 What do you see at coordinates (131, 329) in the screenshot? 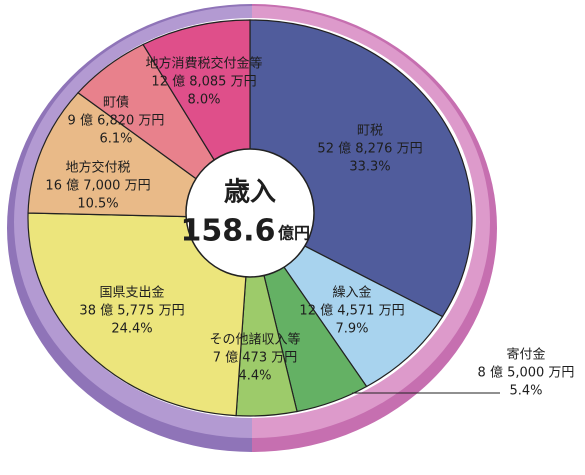
I see `slice-percent: 24.4%` at bounding box center [131, 329].